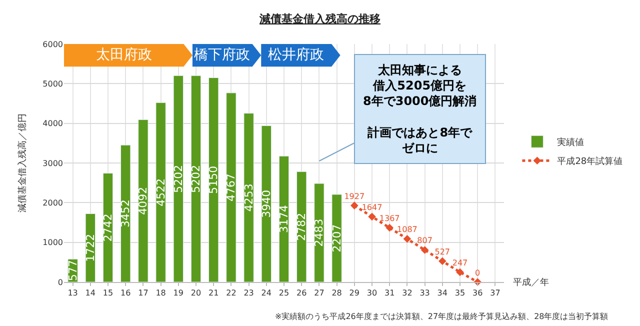 This screenshot has width=640, height=326. What do you see at coordinates (73, 271) in the screenshot?
I see `data-label: 577` at bounding box center [73, 271].